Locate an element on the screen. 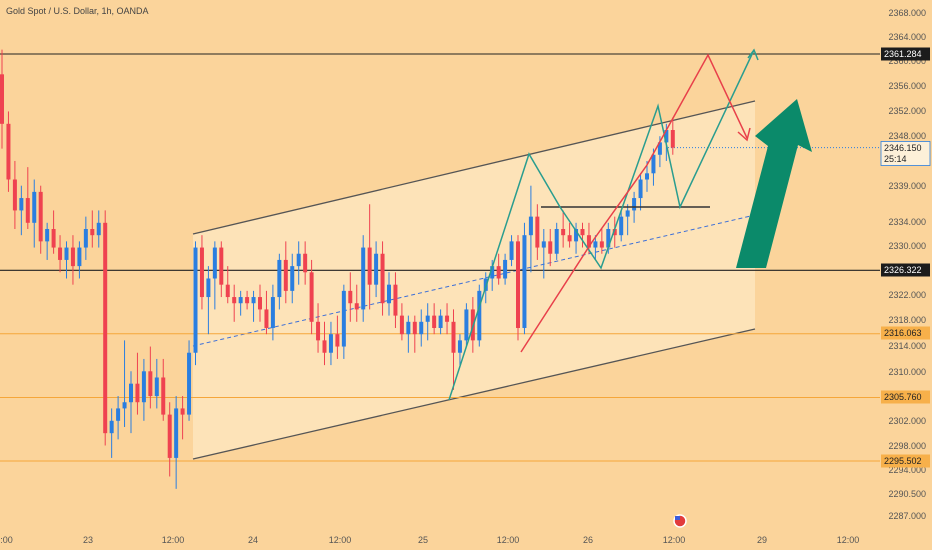  price-tick-label: 2339.000 is located at coordinates (907, 186).